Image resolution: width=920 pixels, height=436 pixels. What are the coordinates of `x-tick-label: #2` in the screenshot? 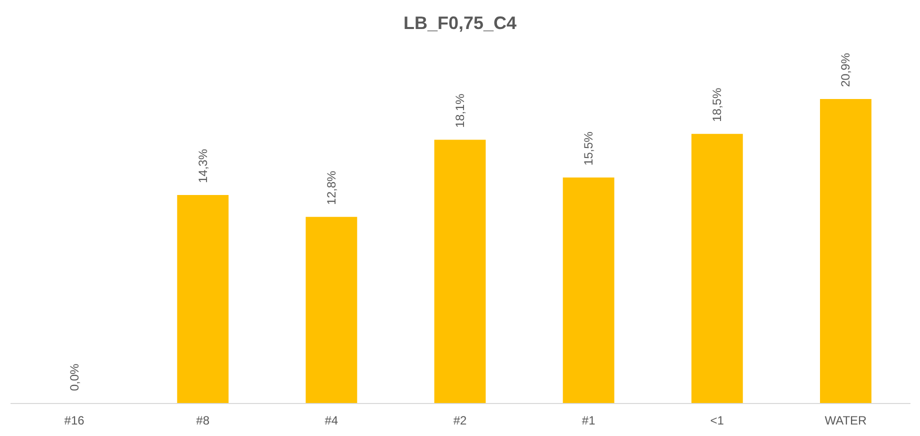 It's located at (460, 421).